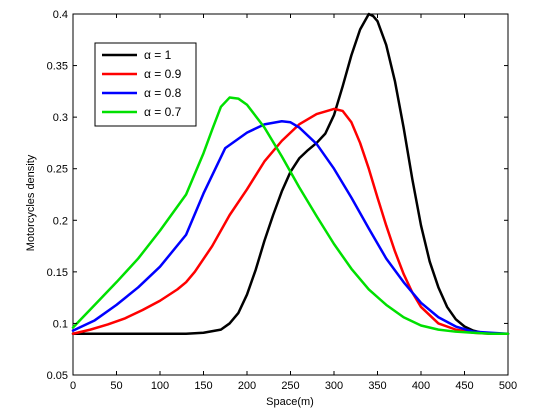 The height and width of the screenshot is (420, 560). What do you see at coordinates (508, 386) in the screenshot?
I see `x-tick-label: 500` at bounding box center [508, 386].